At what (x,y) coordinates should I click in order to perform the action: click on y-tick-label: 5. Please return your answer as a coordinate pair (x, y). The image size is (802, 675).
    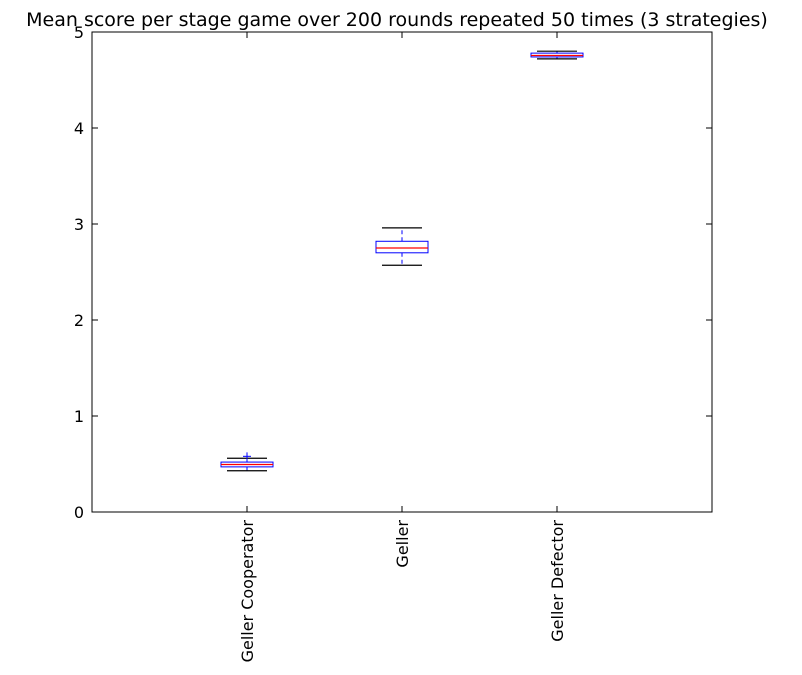
    Looking at the image, I should click on (79, 32).